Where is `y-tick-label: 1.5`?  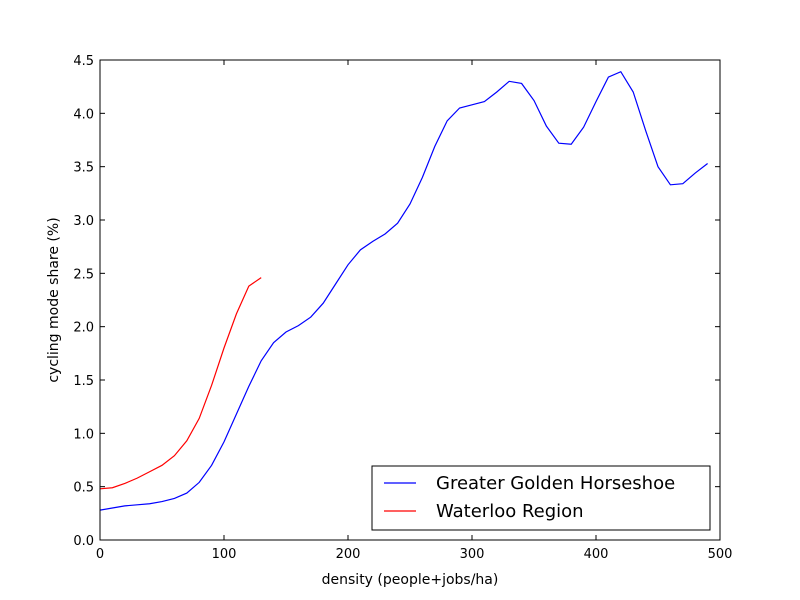 y-tick-label: 1.5 is located at coordinates (83, 381).